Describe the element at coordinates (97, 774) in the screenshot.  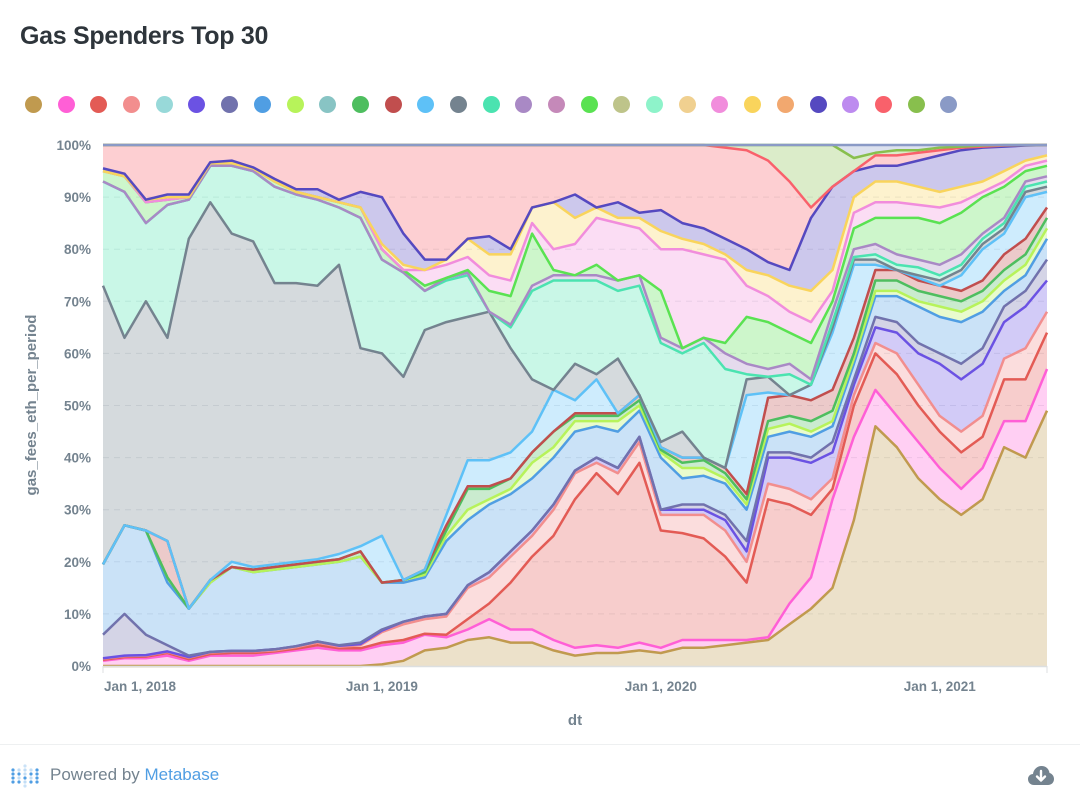
I see `powered-by-label: Powered by` at that location.